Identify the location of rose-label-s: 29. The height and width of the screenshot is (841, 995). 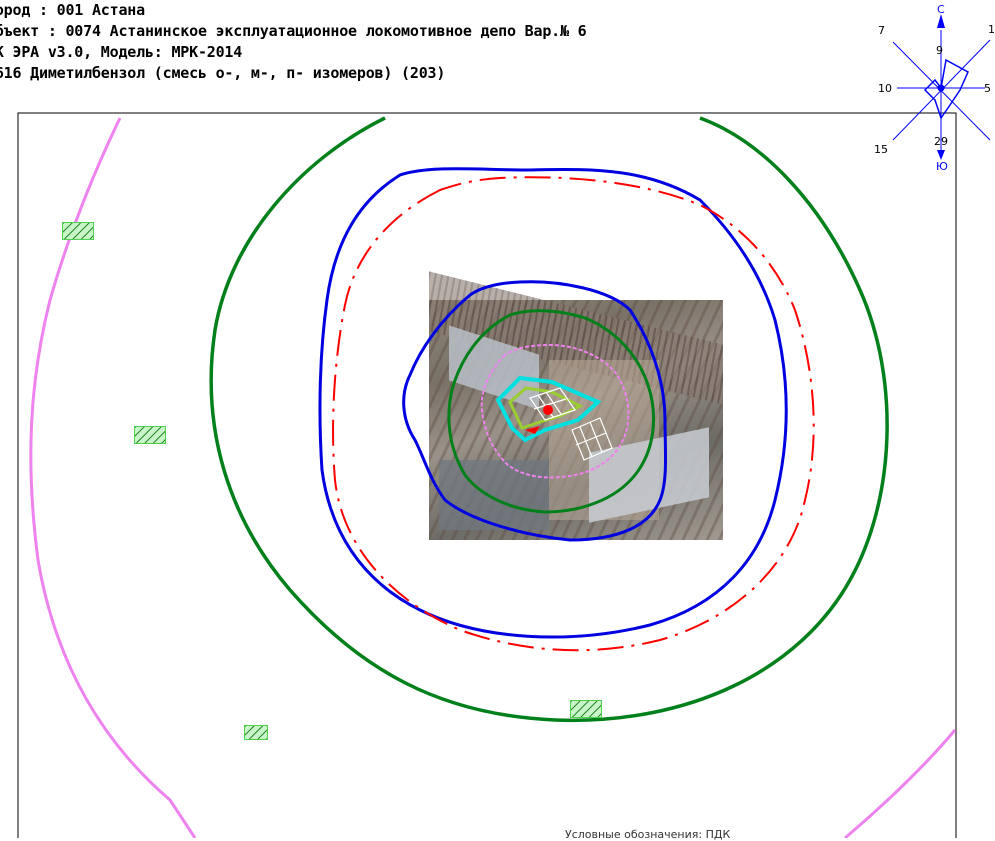
(941, 141).